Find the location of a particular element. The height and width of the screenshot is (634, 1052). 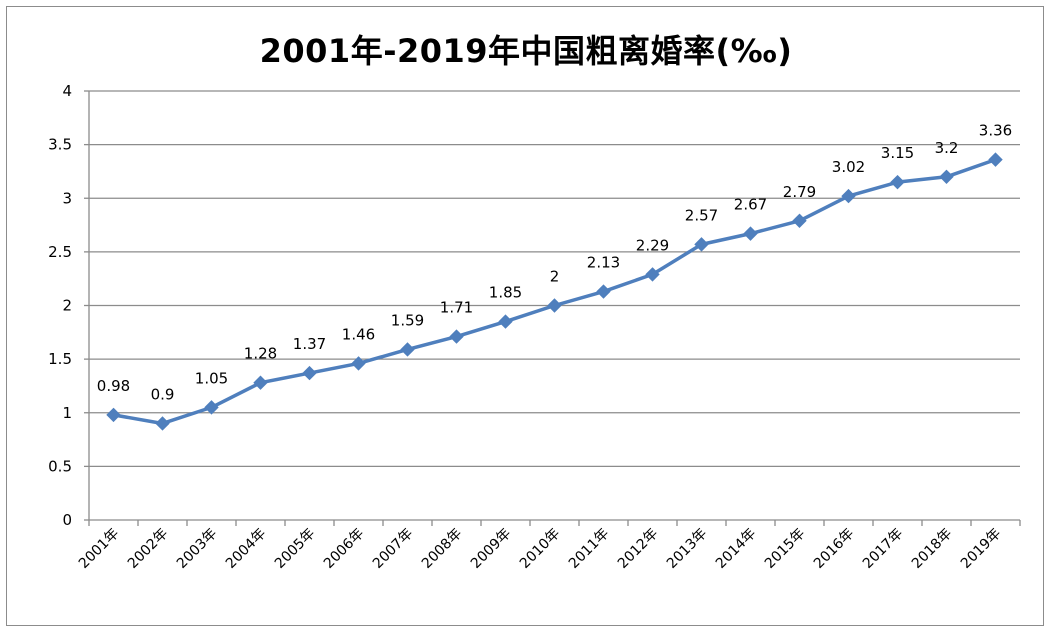

y-tick-label: 2.5 is located at coordinates (60, 252).